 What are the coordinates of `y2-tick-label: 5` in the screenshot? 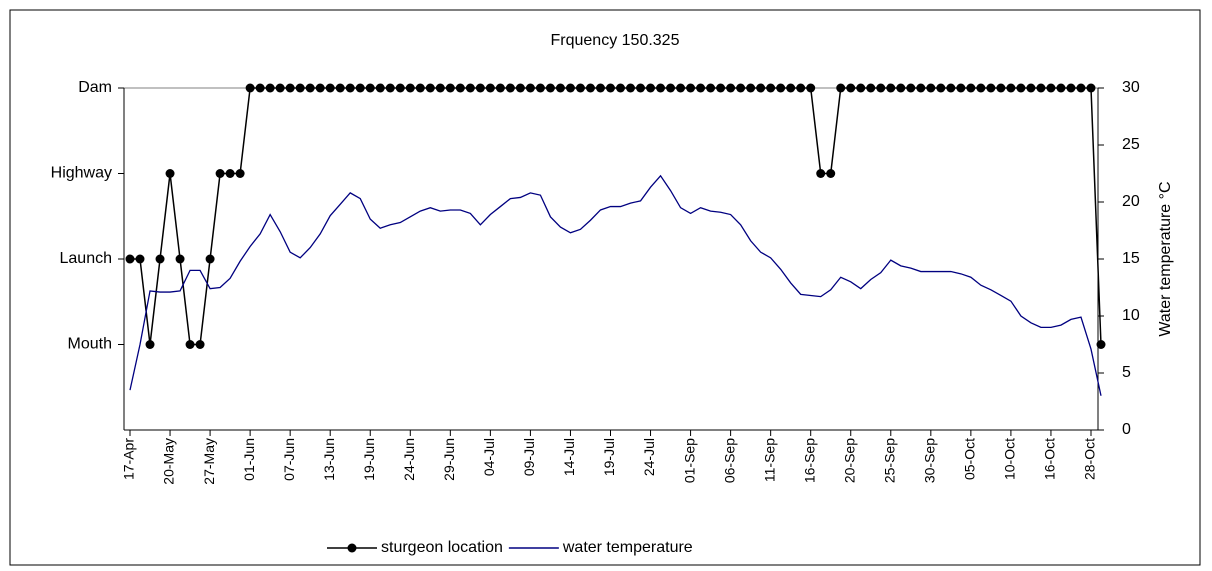 It's located at (1126, 372).